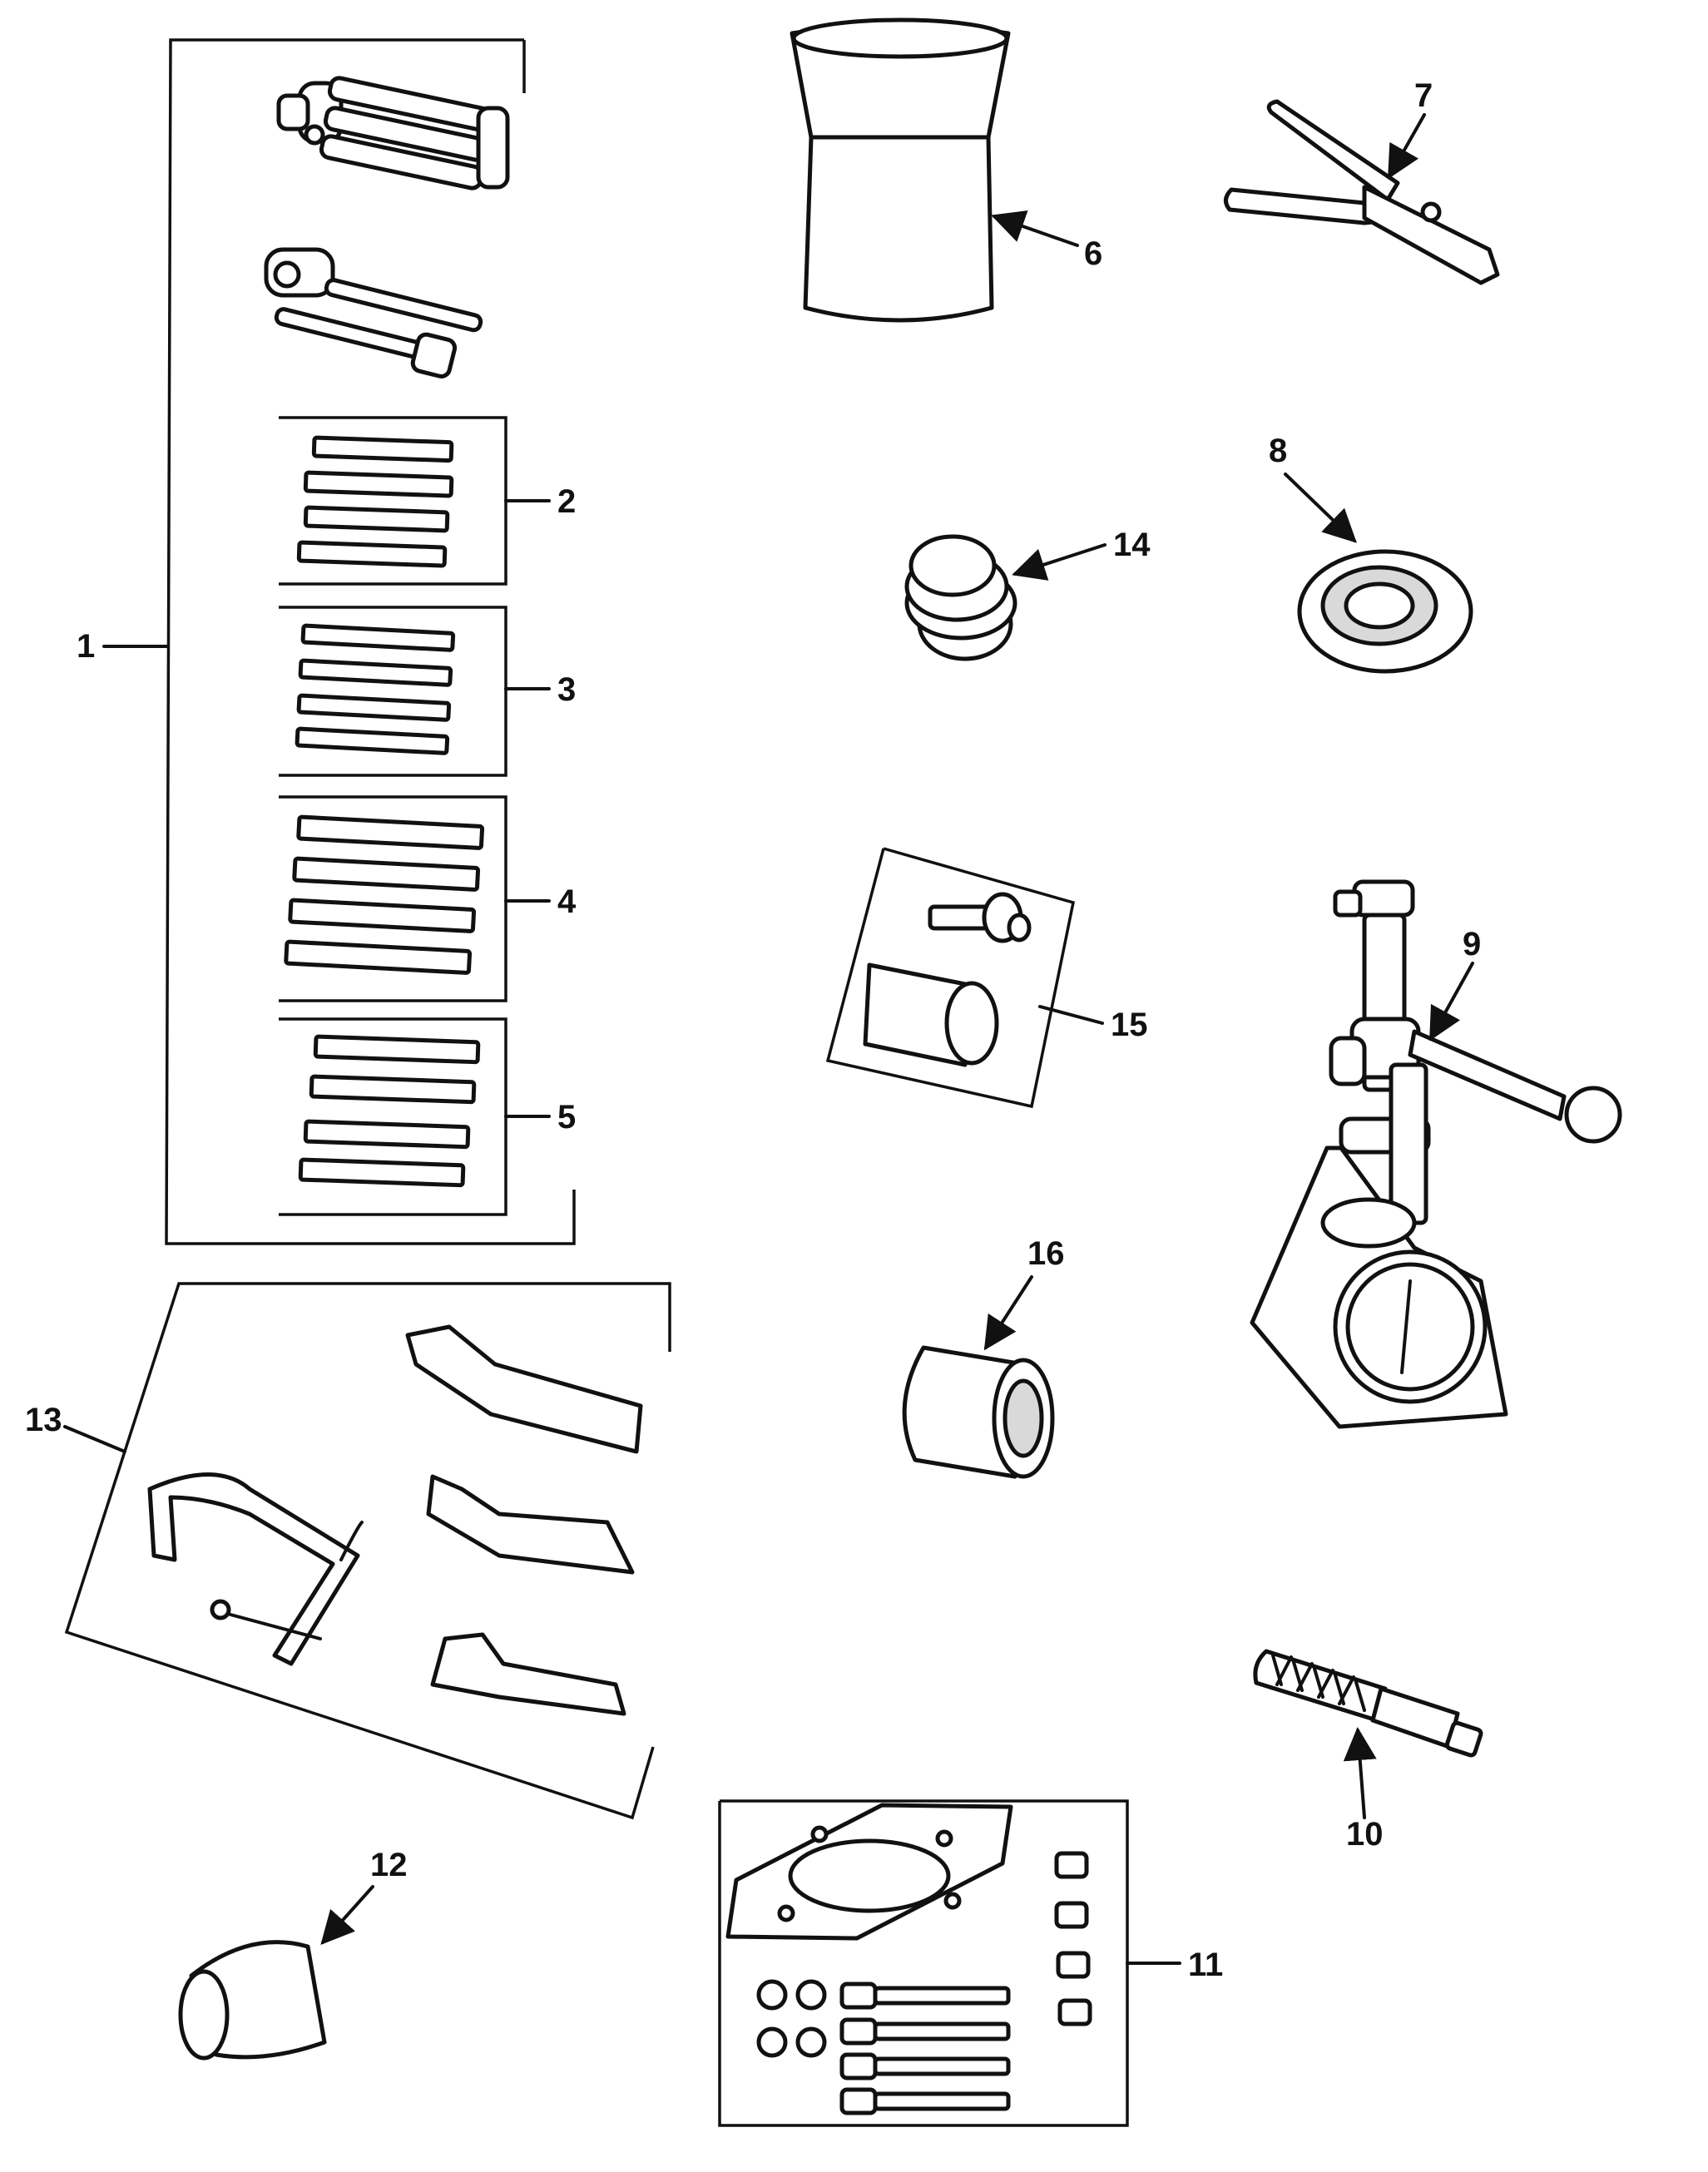 The image size is (1708, 2172). What do you see at coordinates (1423, 95) in the screenshot?
I see `svg-text: 7` at bounding box center [1423, 95].